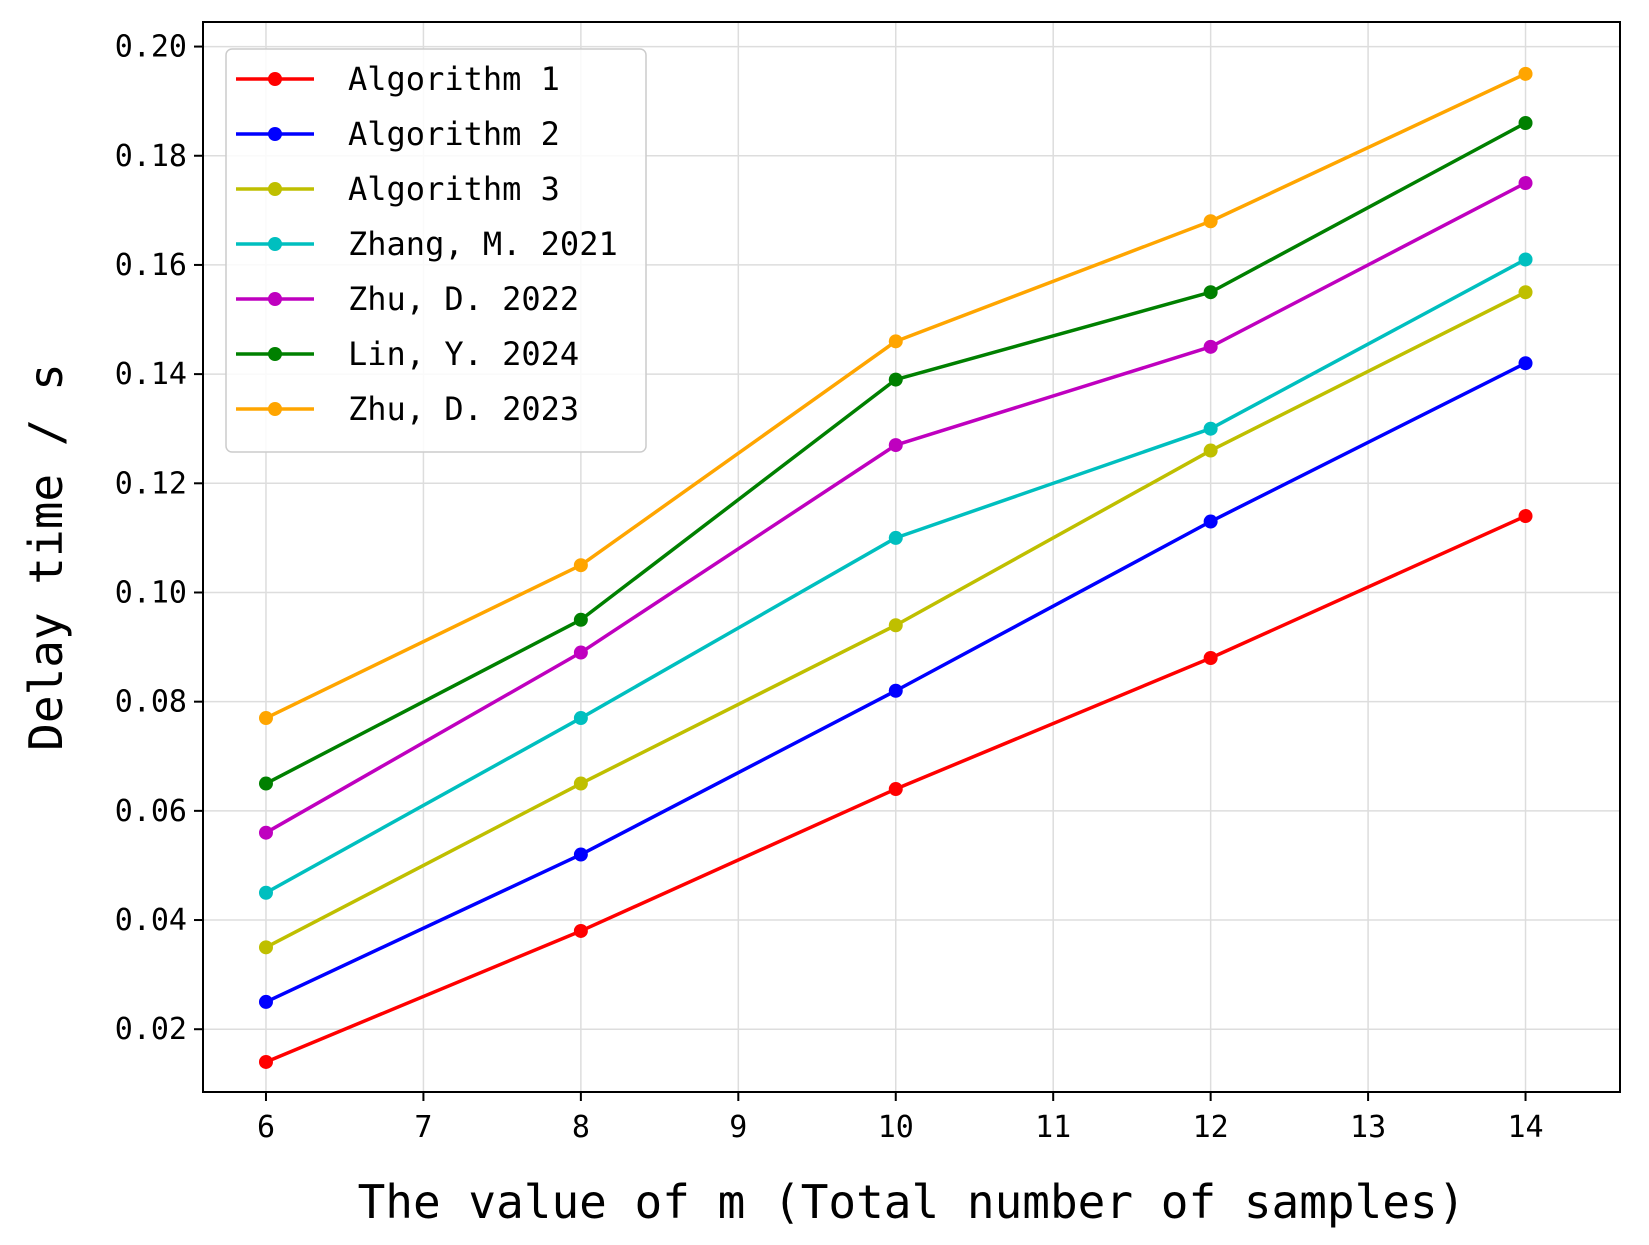 The height and width of the screenshot is (1245, 1649). I want to click on legend-box, so click(436, 250).